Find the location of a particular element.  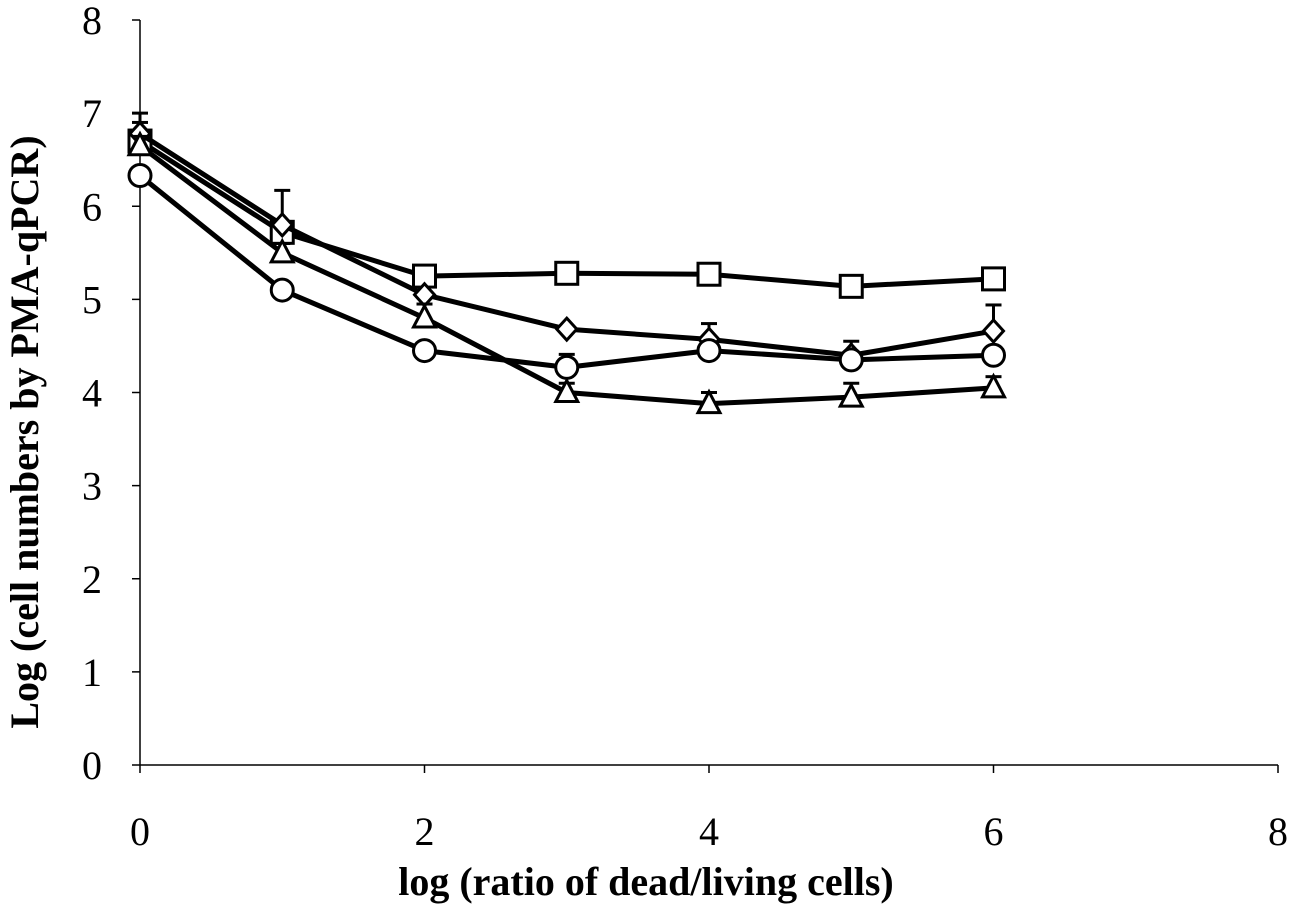

y-tick-label: 4 is located at coordinates (92, 393).